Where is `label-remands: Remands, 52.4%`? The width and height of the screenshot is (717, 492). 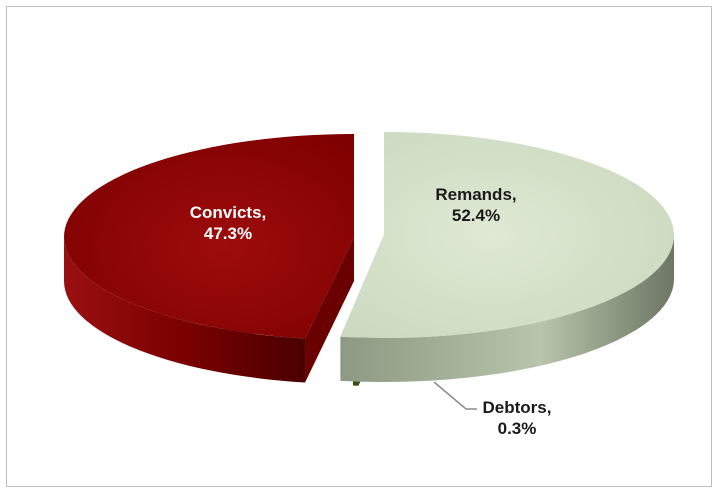 label-remands: Remands, 52.4% is located at coordinates (475, 205).